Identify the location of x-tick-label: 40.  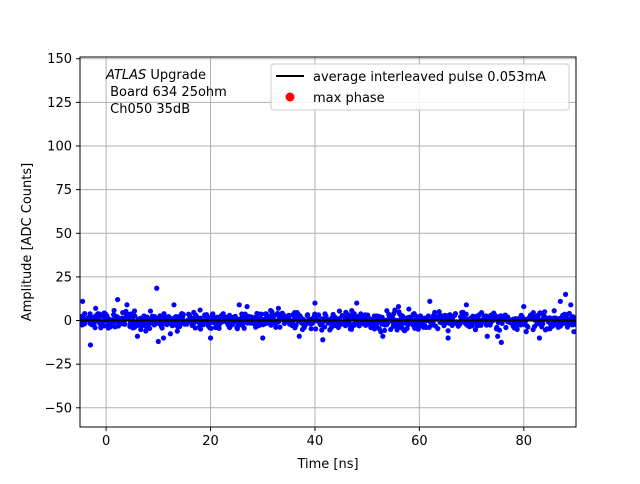
(315, 441).